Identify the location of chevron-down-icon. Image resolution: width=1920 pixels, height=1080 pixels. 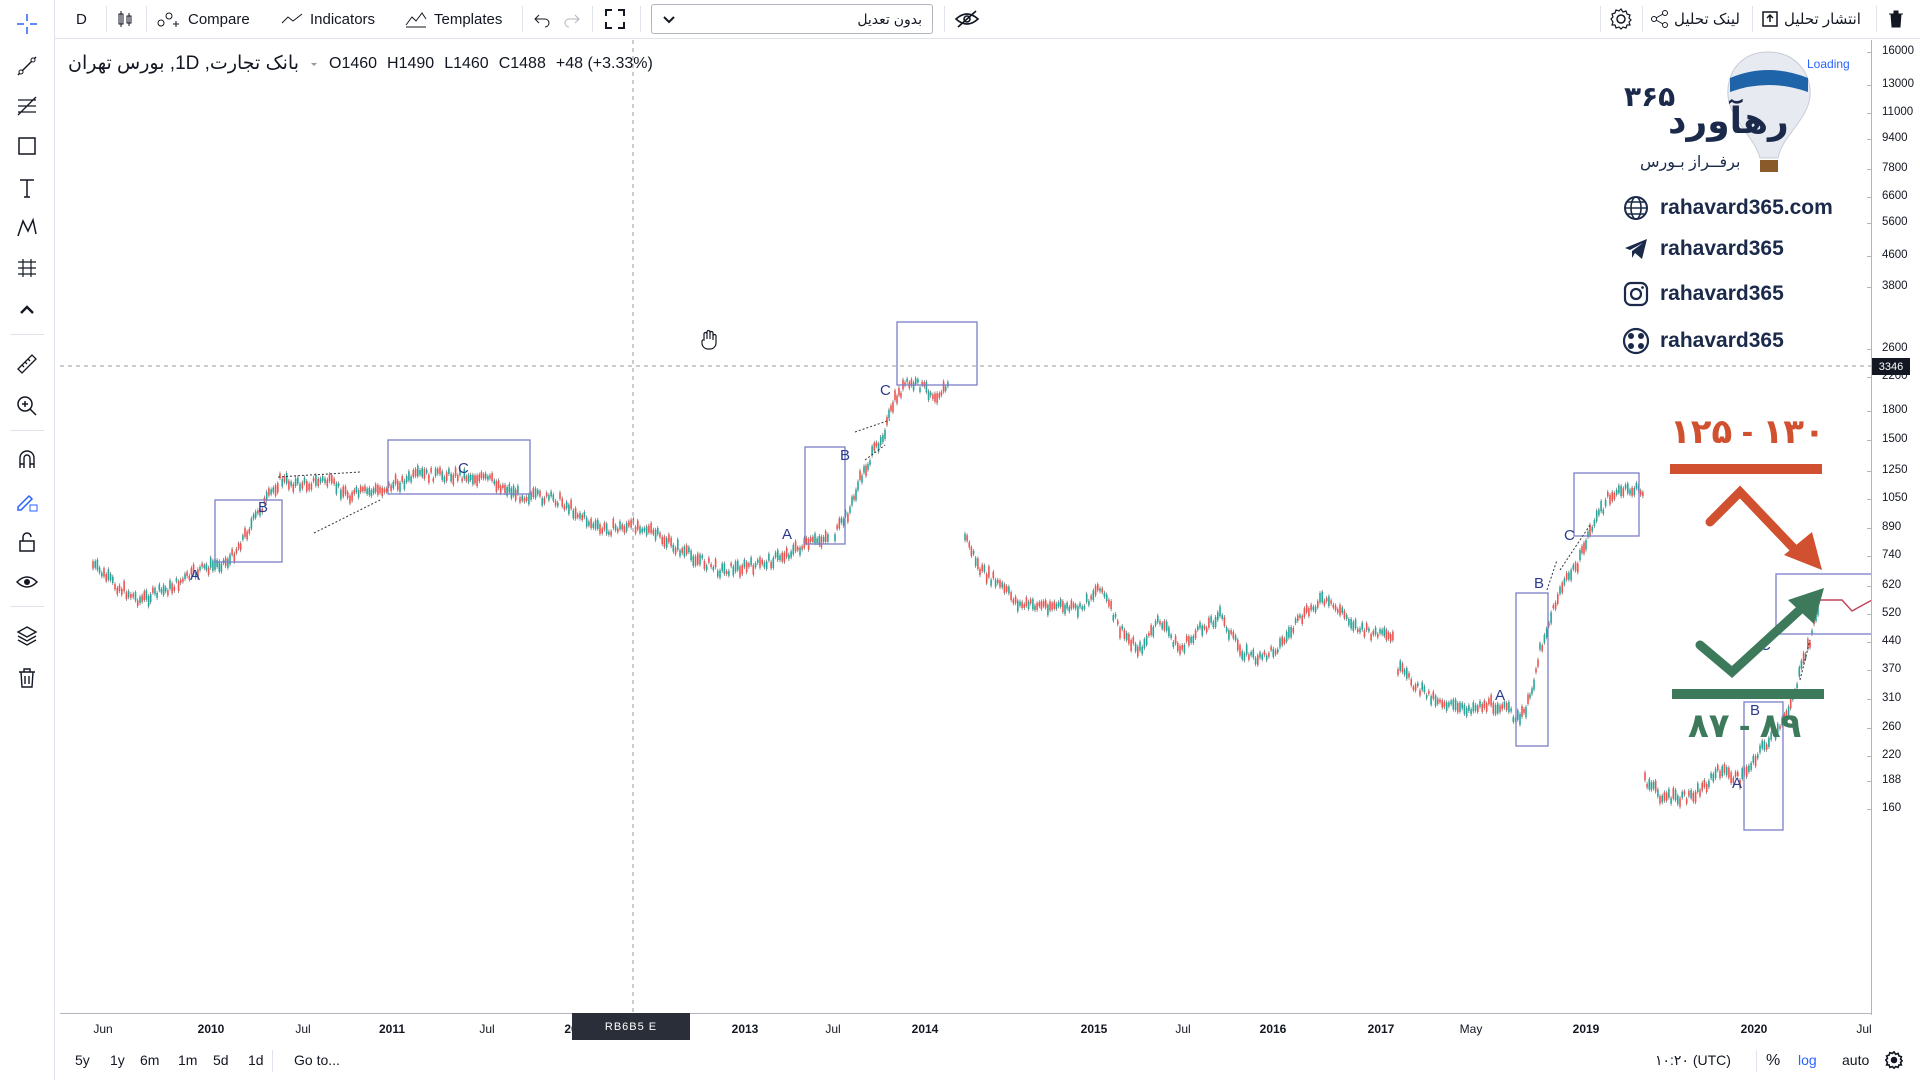
(314, 64).